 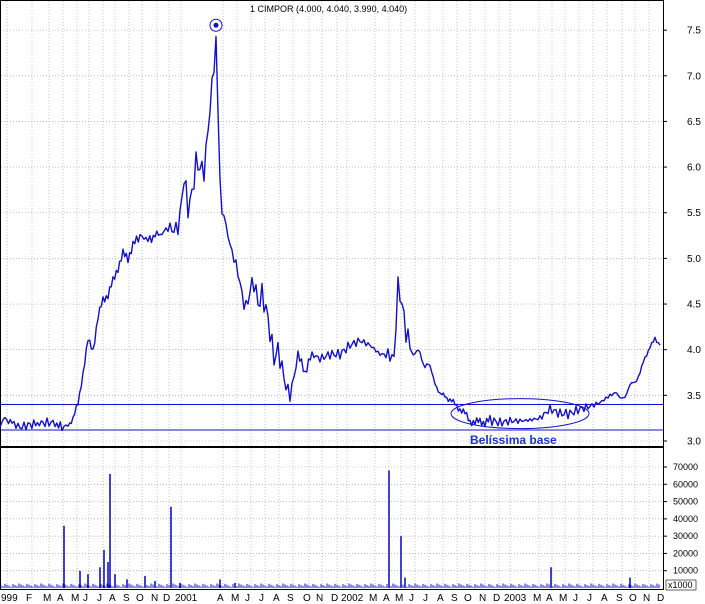 I want to click on price-tick-label: 5.5, so click(x=694, y=213).